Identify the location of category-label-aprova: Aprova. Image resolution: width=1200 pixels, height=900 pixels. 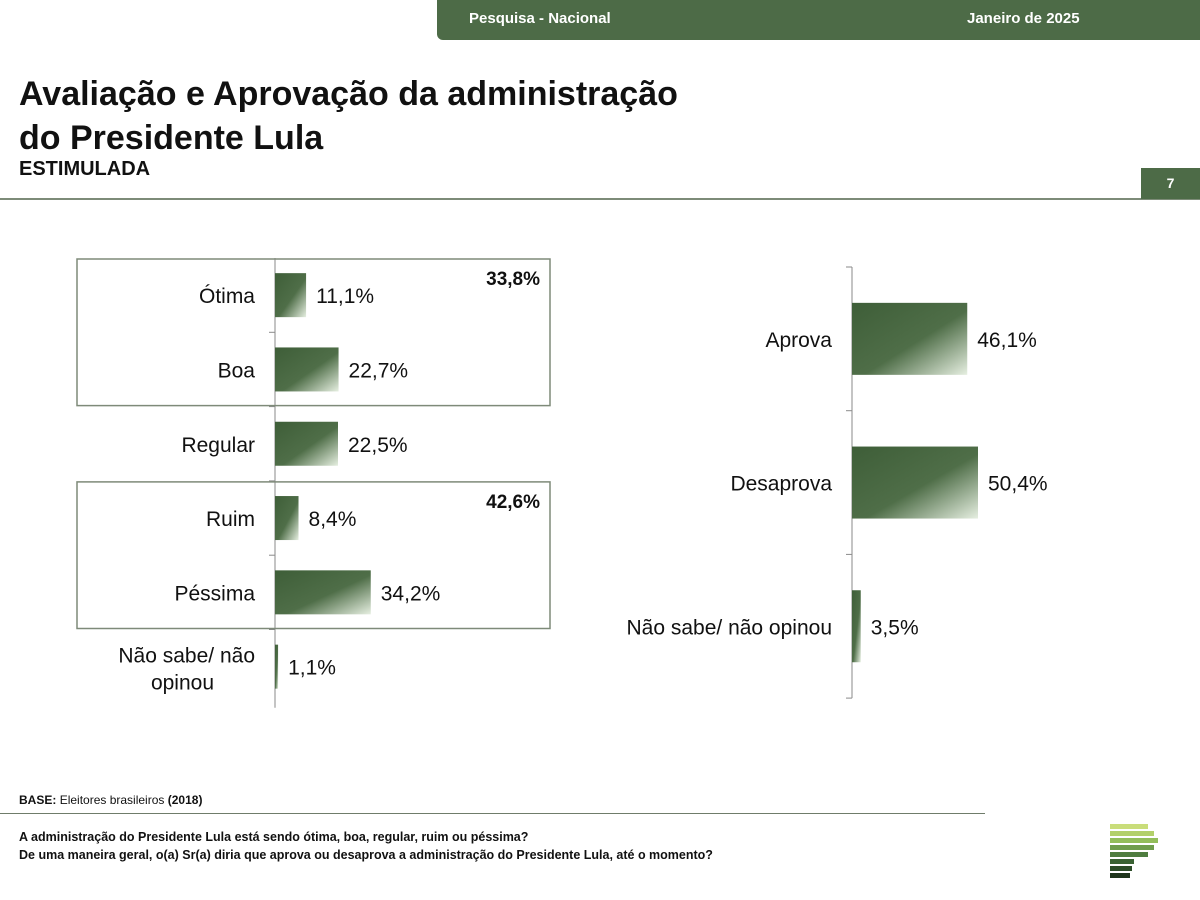
(798, 340).